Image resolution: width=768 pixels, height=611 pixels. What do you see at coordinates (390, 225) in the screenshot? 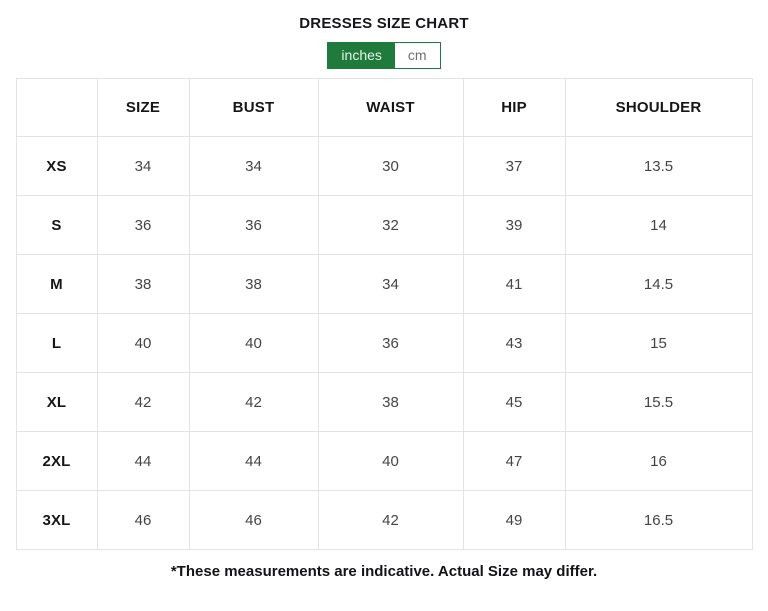
I see `table-cell: 32` at bounding box center [390, 225].